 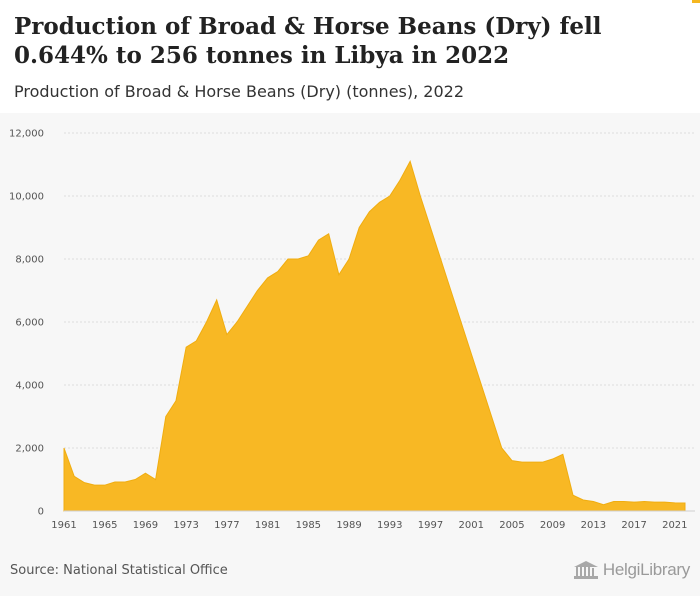 What do you see at coordinates (26, 197) in the screenshot?
I see `y-tick-label: 10,000` at bounding box center [26, 197].